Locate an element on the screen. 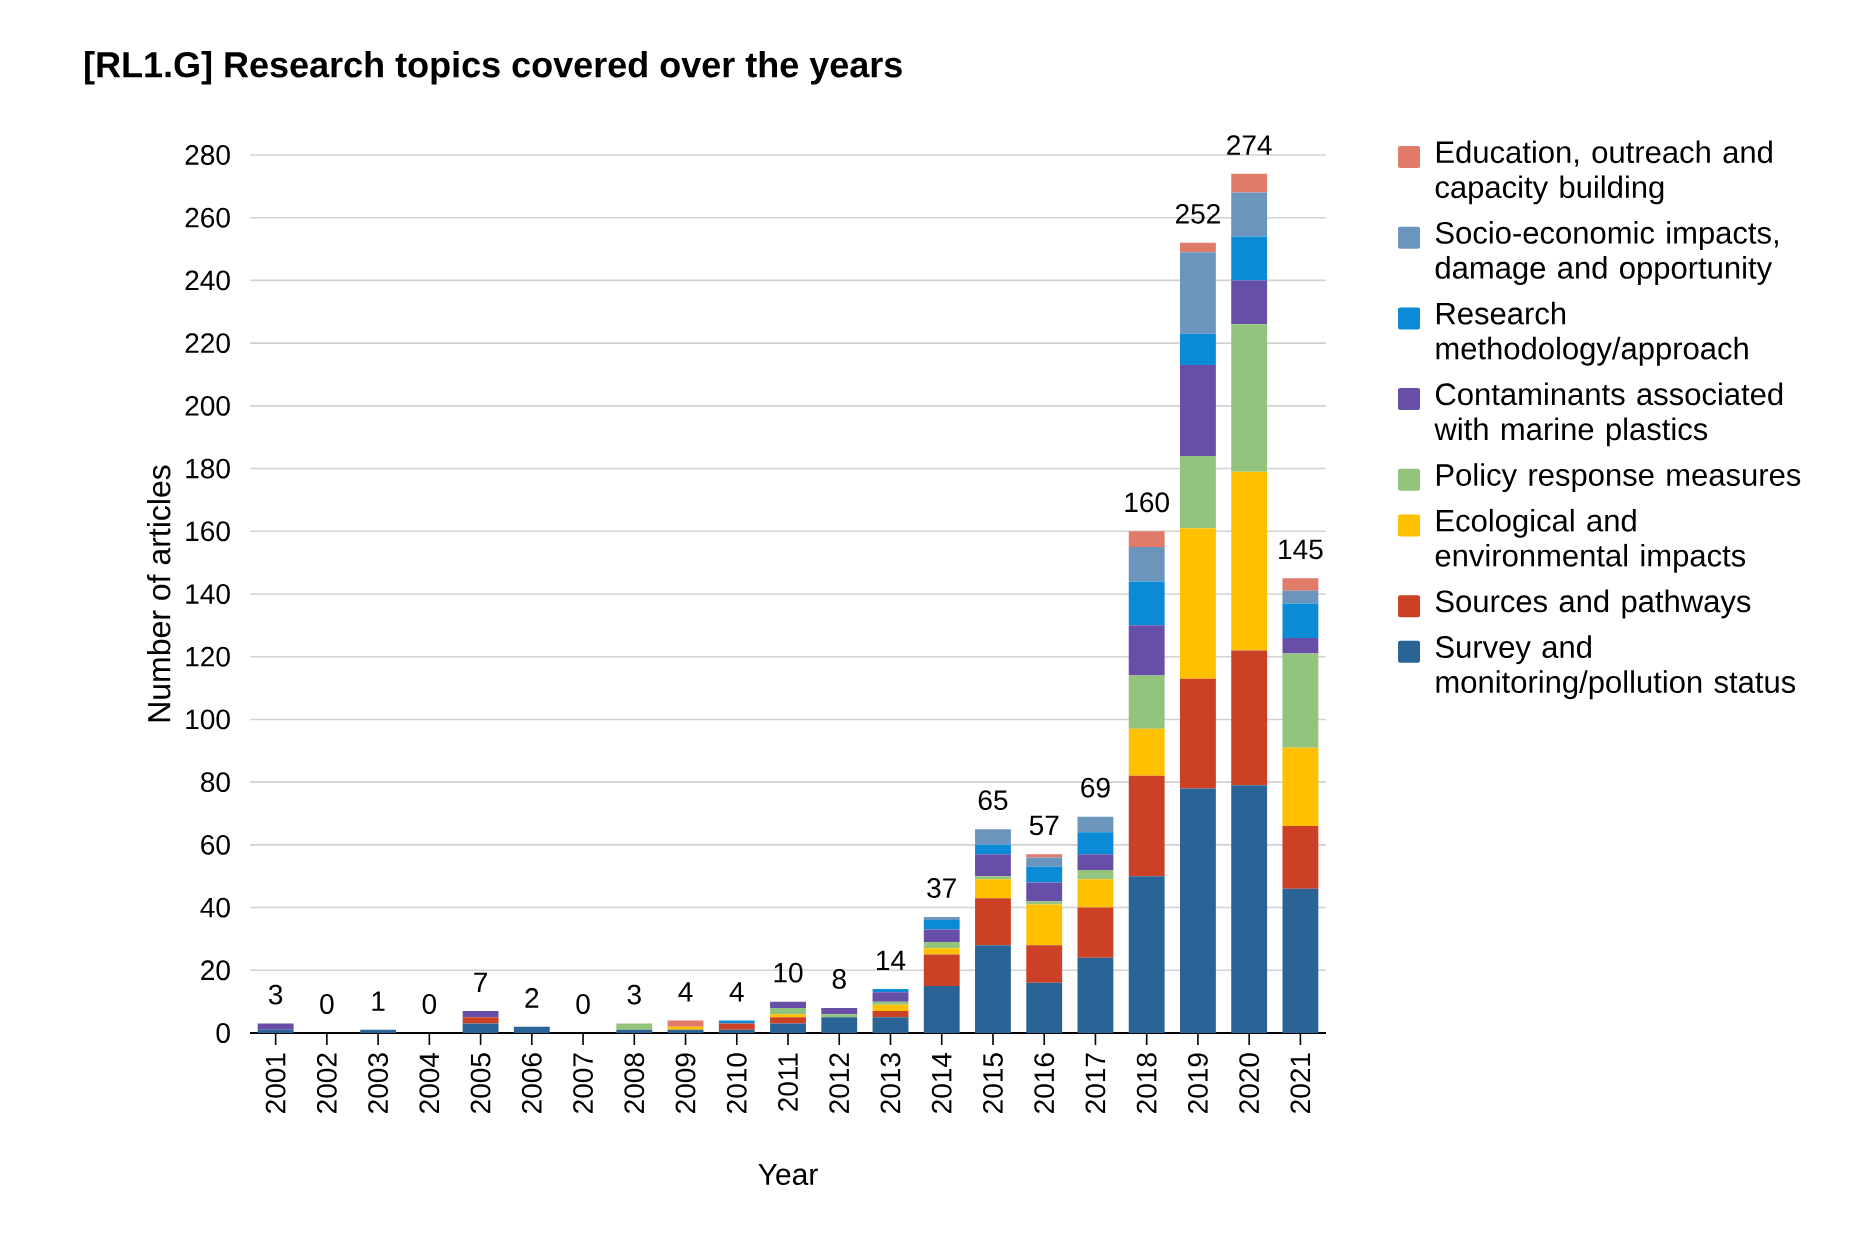  y-tick-label: 220 is located at coordinates (207, 343).